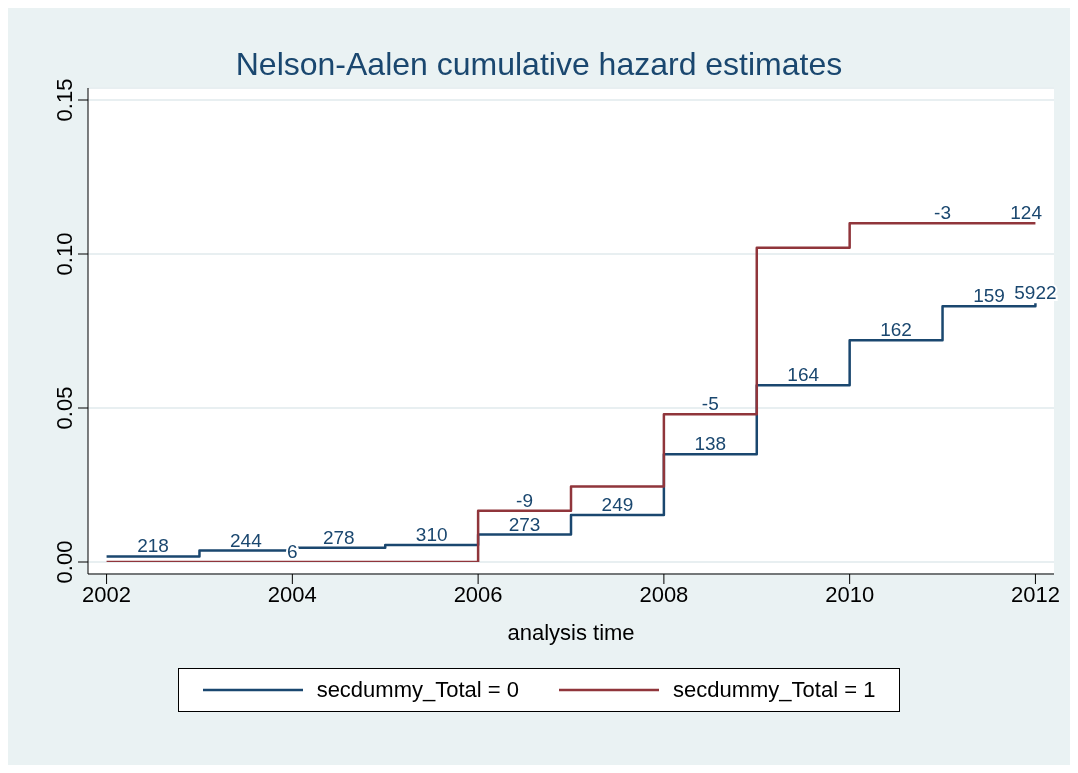 This screenshot has height=773, width=1078. Describe the element at coordinates (64, 408) in the screenshot. I see `y-tick-label: 0.05` at that location.